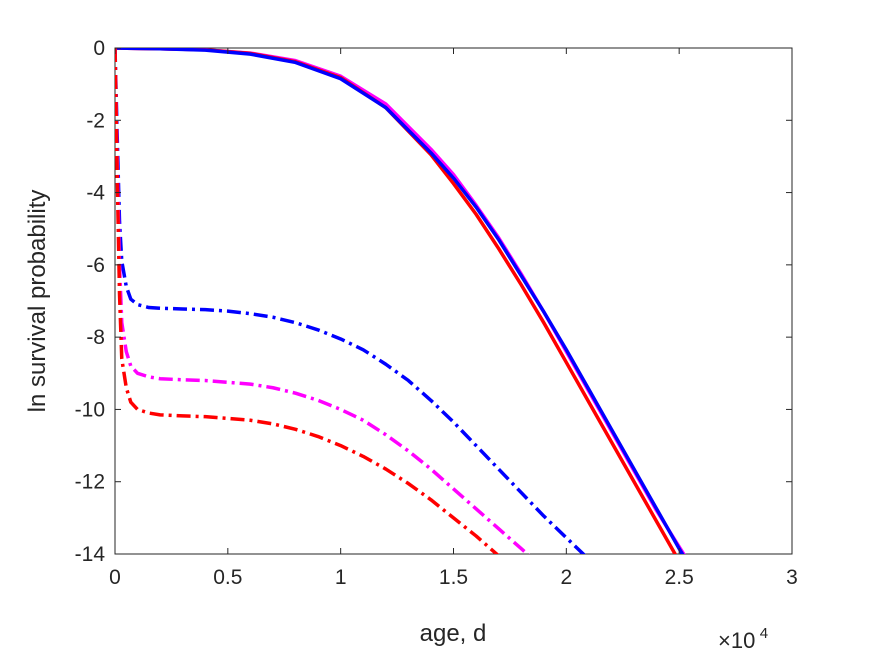 The image size is (875, 656). I want to click on x-tick-label: 3, so click(792, 577).